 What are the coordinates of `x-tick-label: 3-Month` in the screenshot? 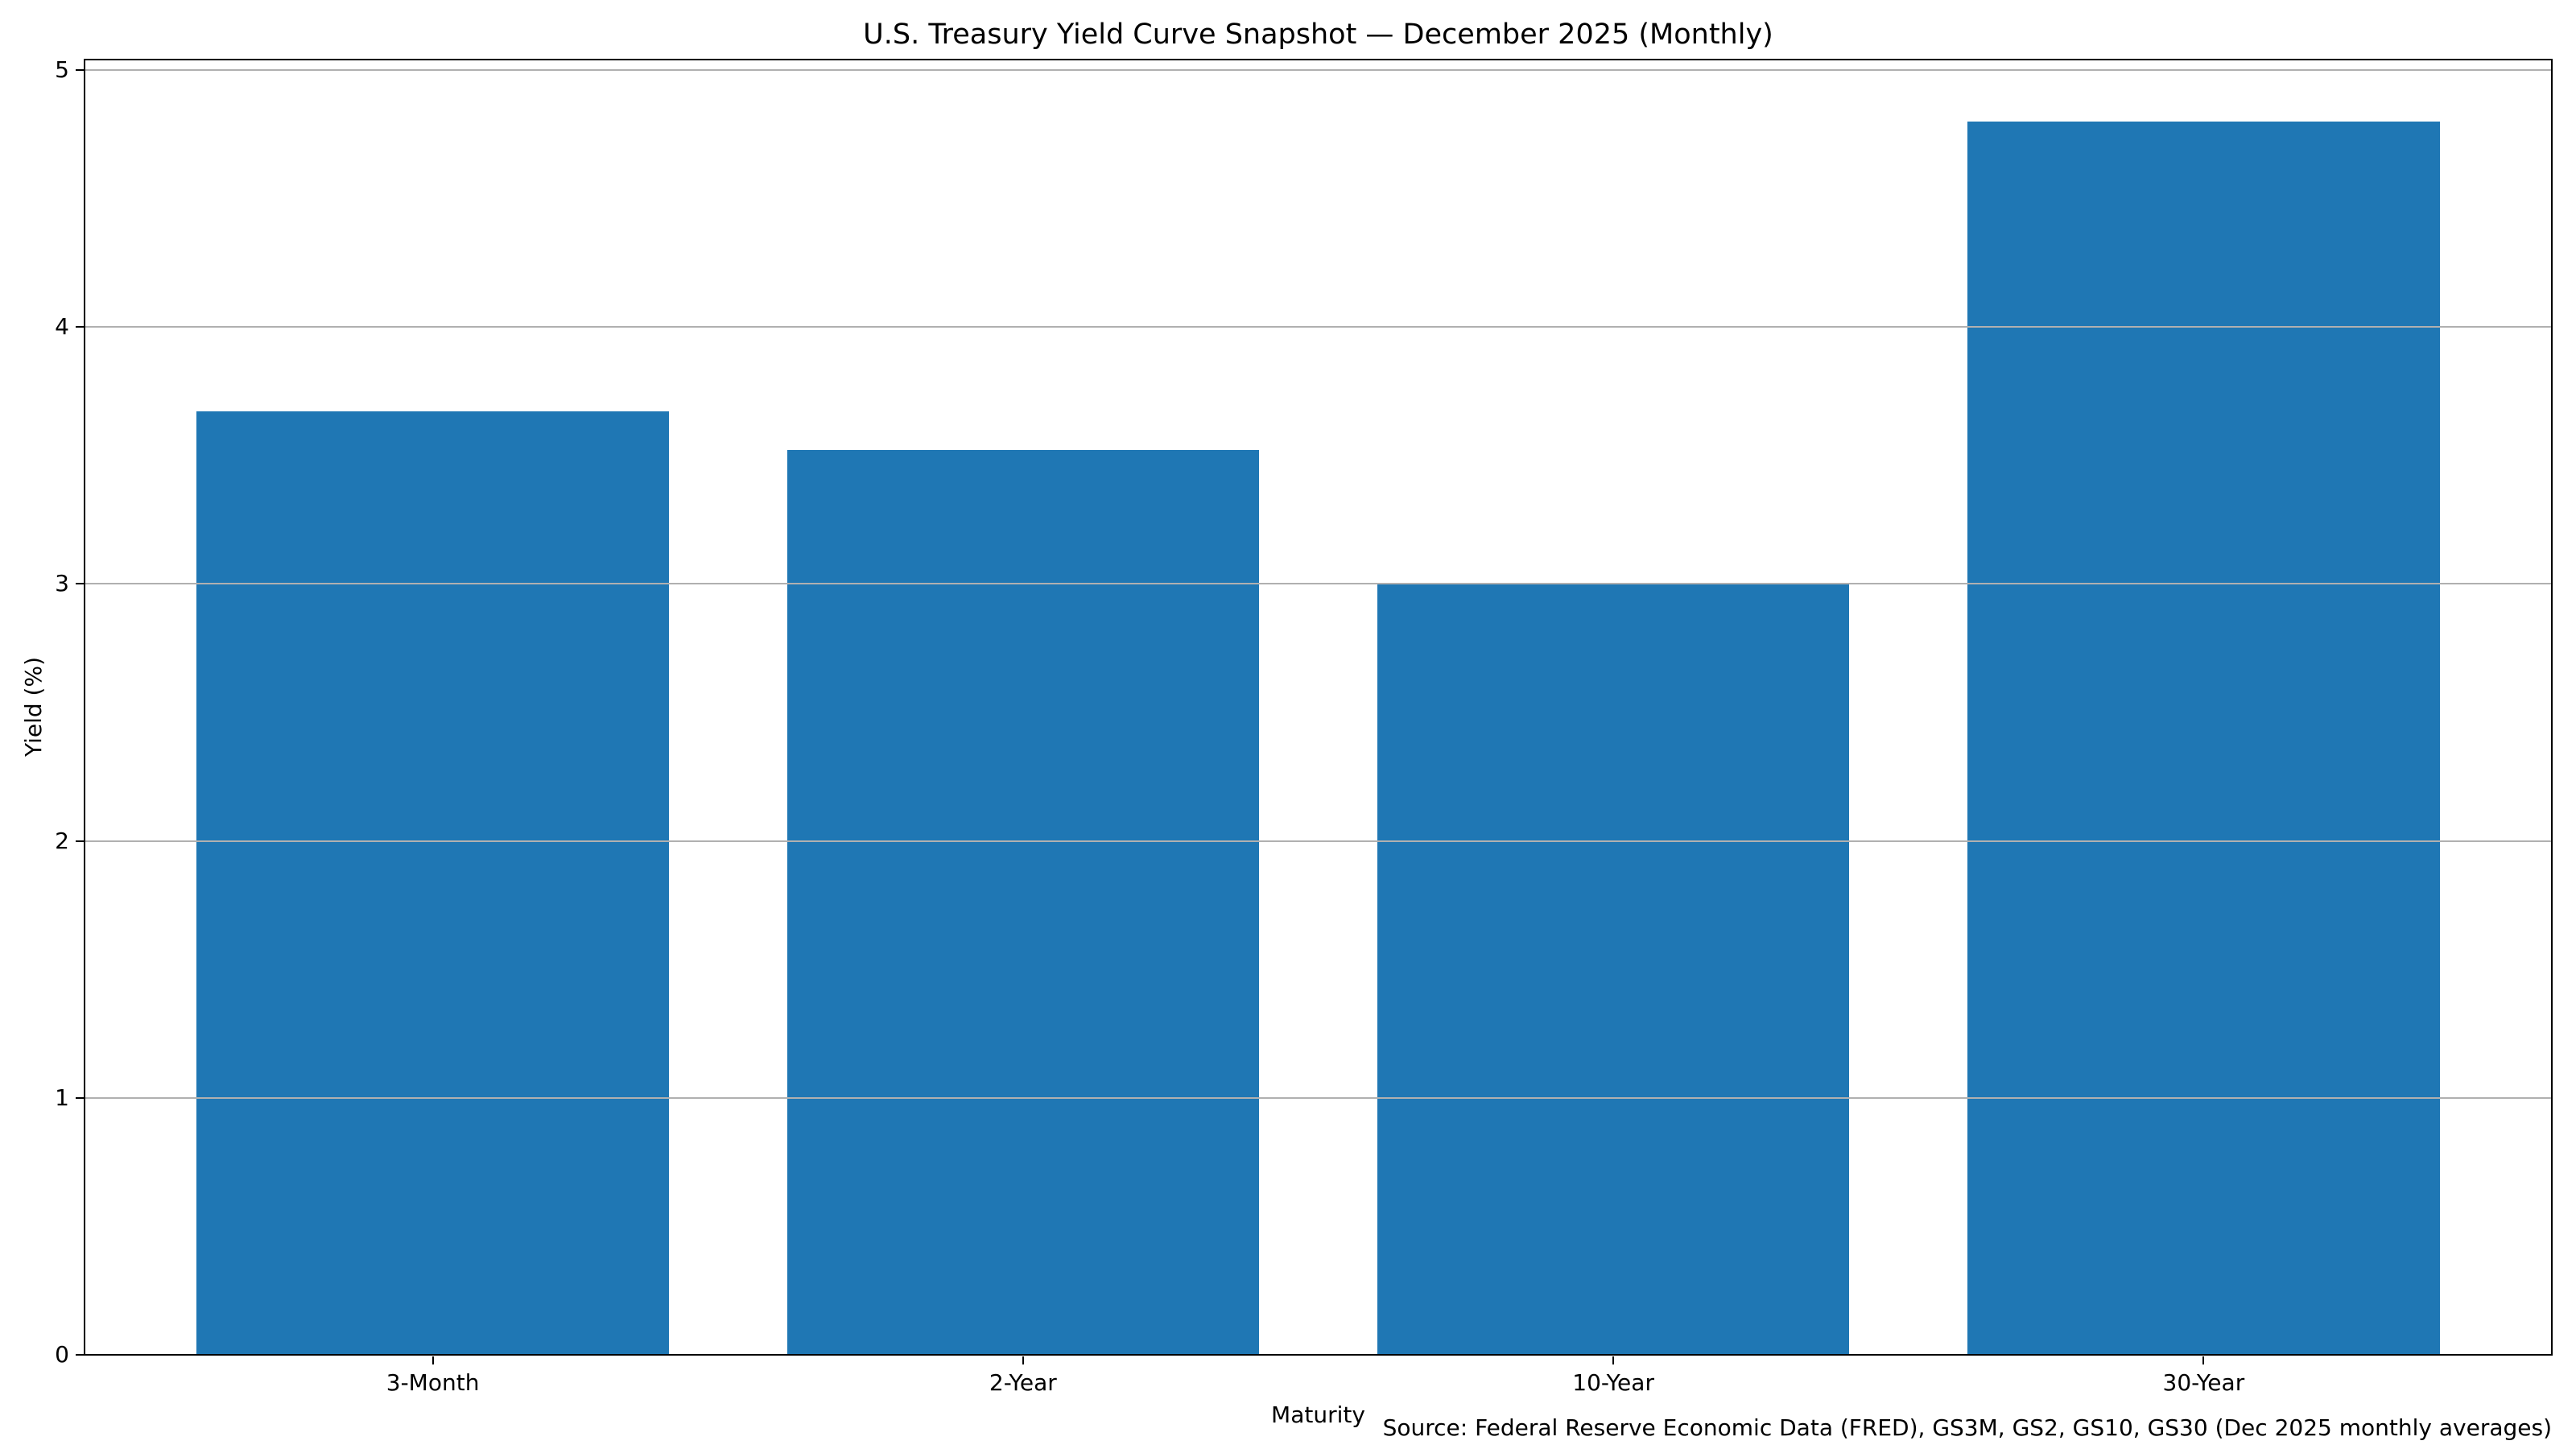 It's located at (433, 1382).